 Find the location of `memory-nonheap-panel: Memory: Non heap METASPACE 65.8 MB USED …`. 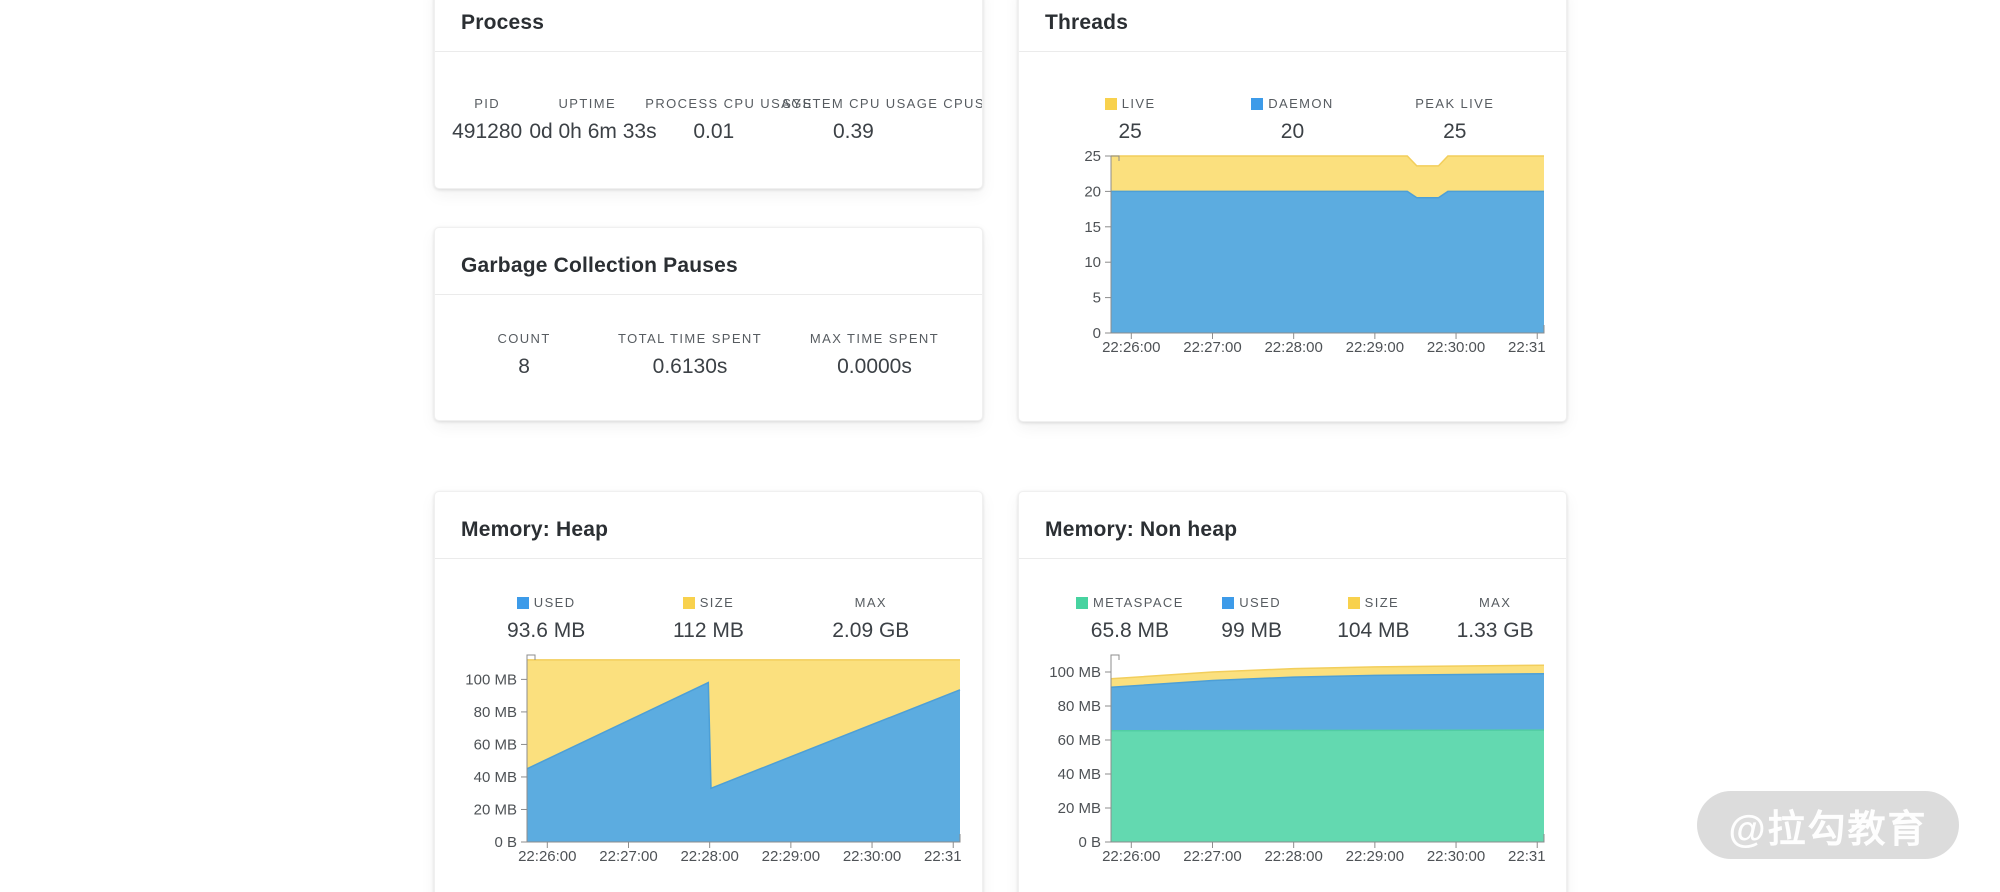

memory-nonheap-panel: Memory: Non heap METASPACE 65.8 MB USED … is located at coordinates (1292, 691).